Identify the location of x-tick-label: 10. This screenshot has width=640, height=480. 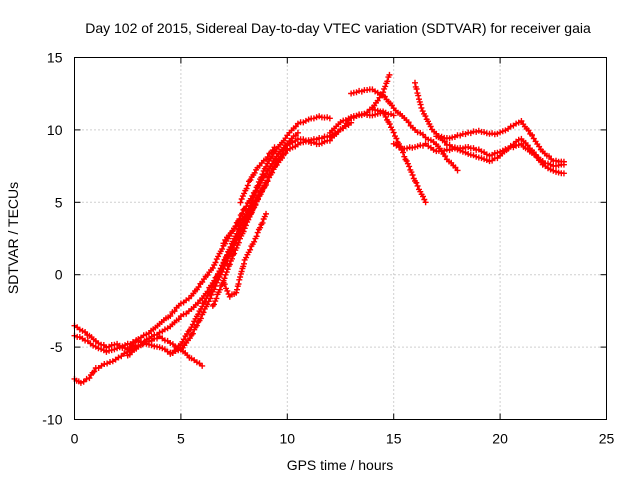
(288, 439).